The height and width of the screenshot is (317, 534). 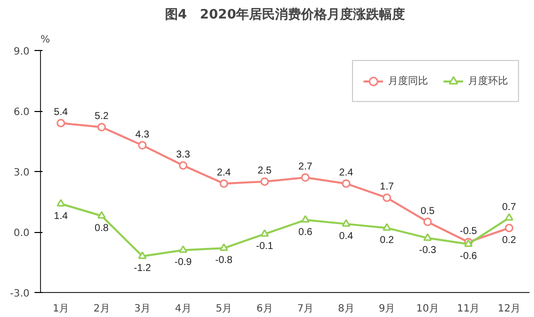 I want to click on data-label: 1.4, so click(x=61, y=216).